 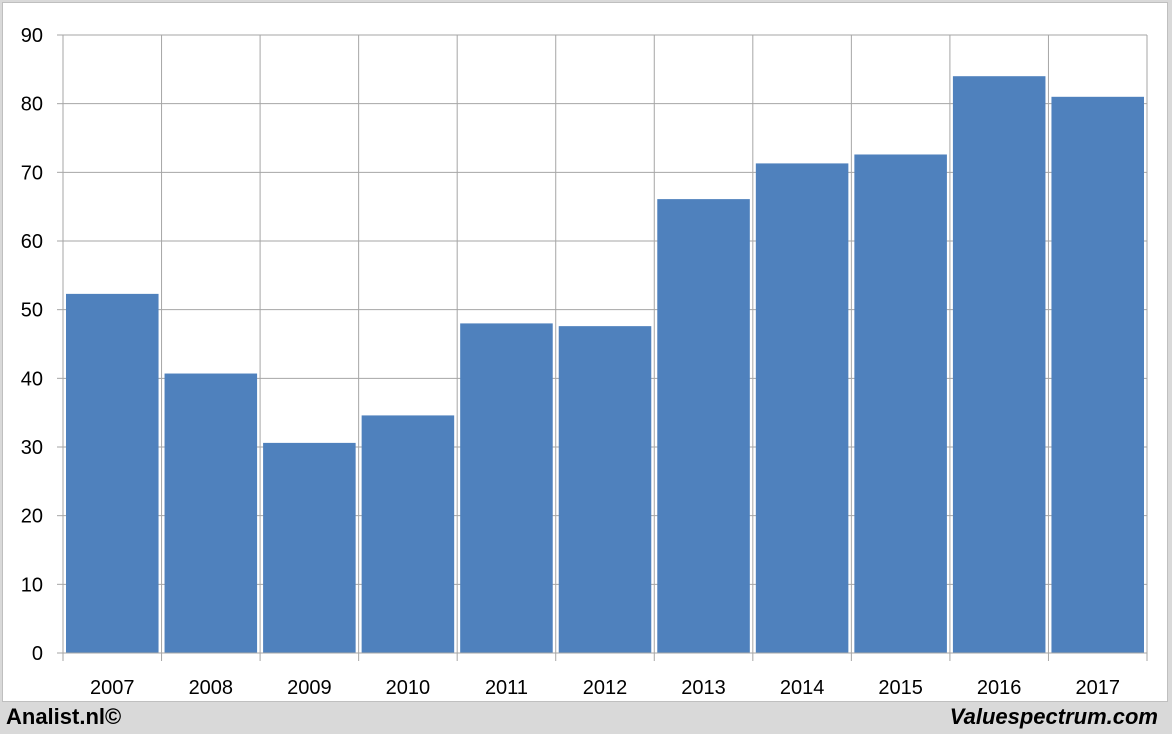 What do you see at coordinates (1097, 375) in the screenshot?
I see `bar-2017` at bounding box center [1097, 375].